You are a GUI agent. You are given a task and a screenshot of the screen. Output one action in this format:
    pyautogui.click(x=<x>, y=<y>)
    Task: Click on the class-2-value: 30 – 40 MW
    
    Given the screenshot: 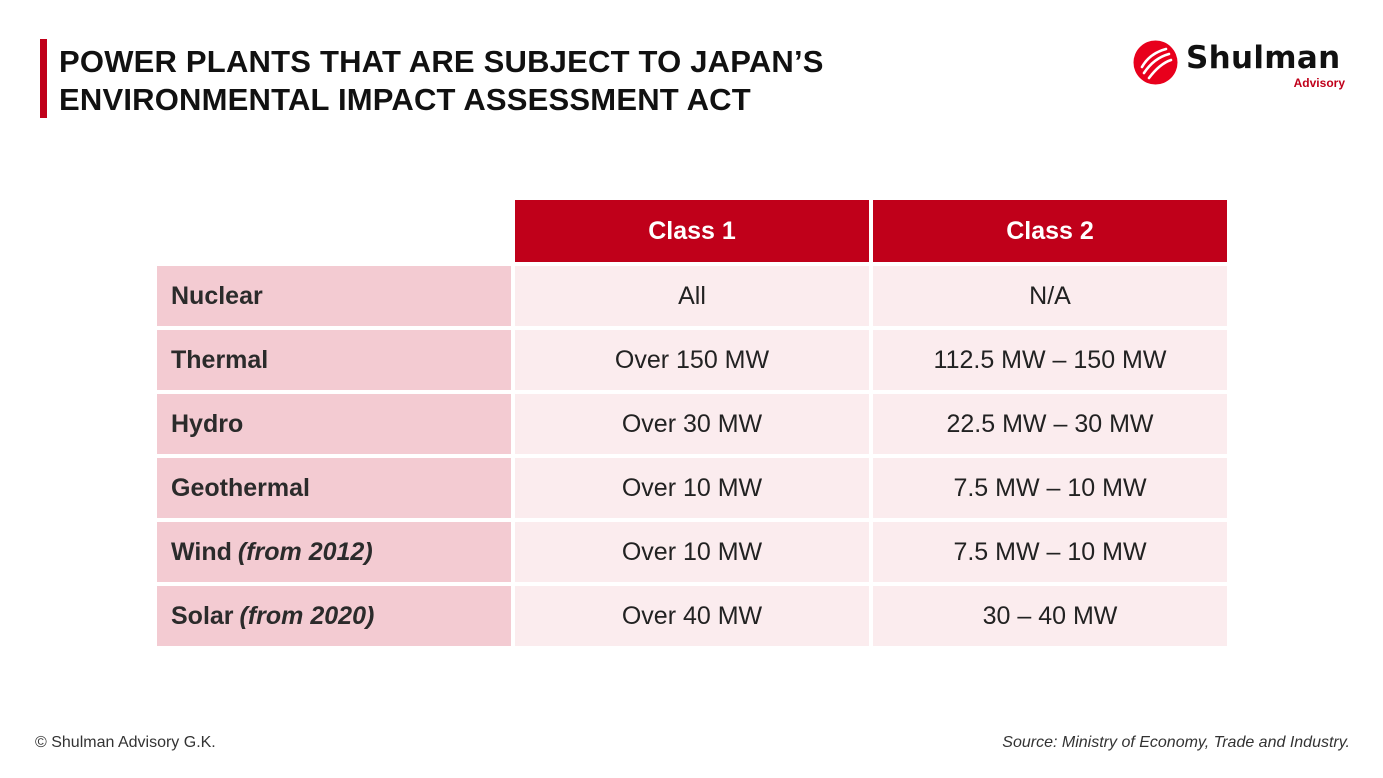 What is the action you would take?
    pyautogui.click(x=1050, y=616)
    